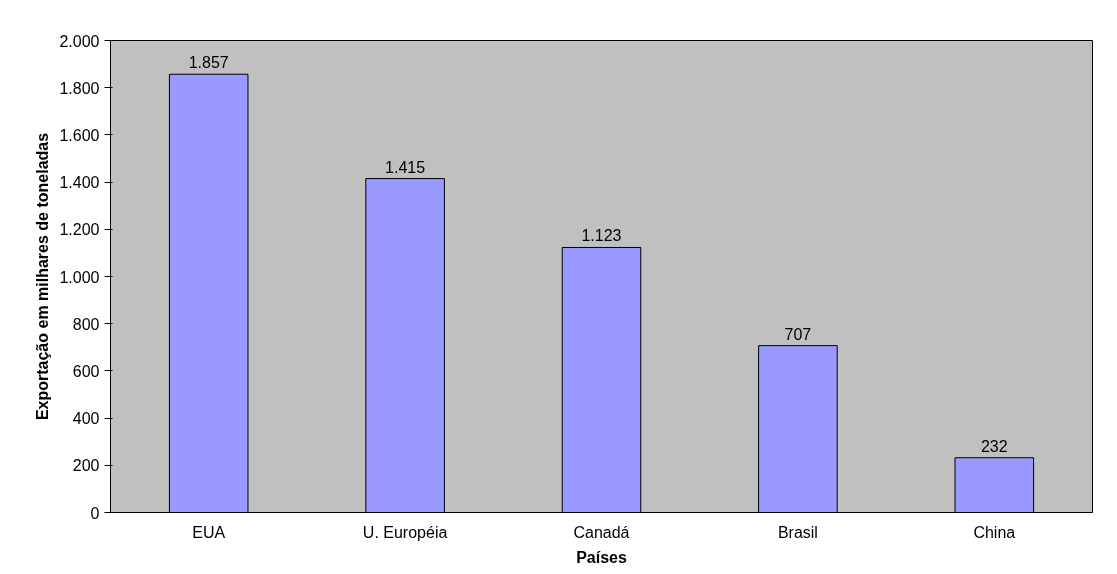 The height and width of the screenshot is (574, 1117). I want to click on y-tick-label: 1.000, so click(79, 277).